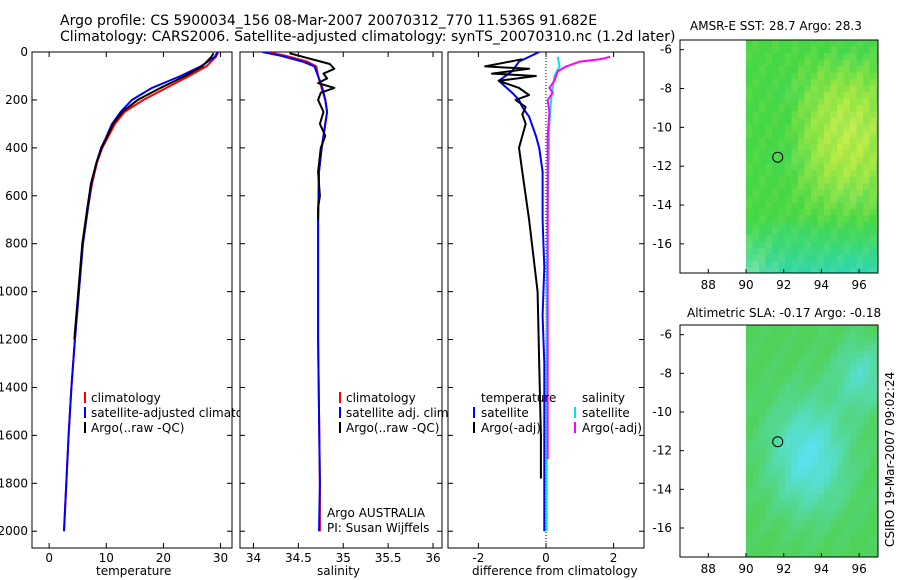 The height and width of the screenshot is (580, 900). Describe the element at coordinates (376, 513) in the screenshot. I see `argo-australia-label: Argo AUSTRALIA` at that location.